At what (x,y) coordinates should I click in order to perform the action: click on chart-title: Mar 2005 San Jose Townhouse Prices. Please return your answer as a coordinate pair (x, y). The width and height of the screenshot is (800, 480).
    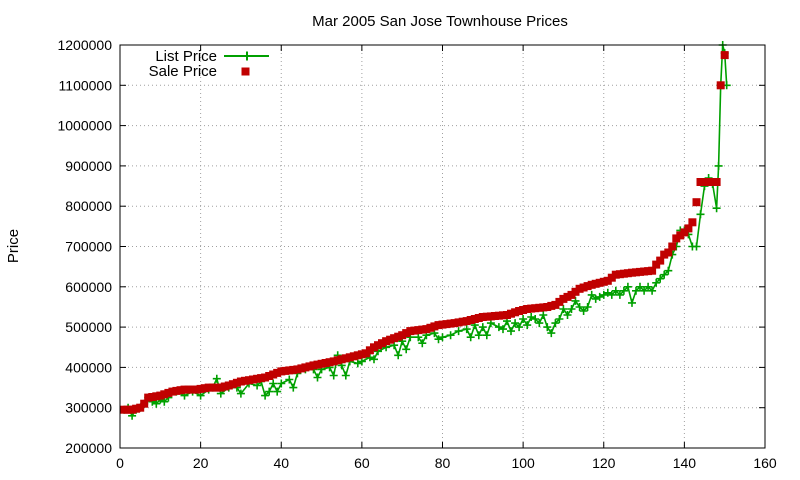
    Looking at the image, I should click on (440, 21).